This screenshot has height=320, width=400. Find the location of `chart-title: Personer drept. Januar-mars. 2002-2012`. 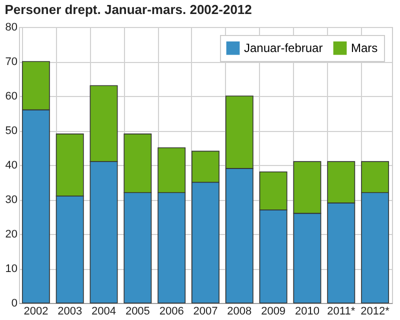

chart-title: Personer drept. Januar-mars. 2002-2012 is located at coordinates (128, 9).